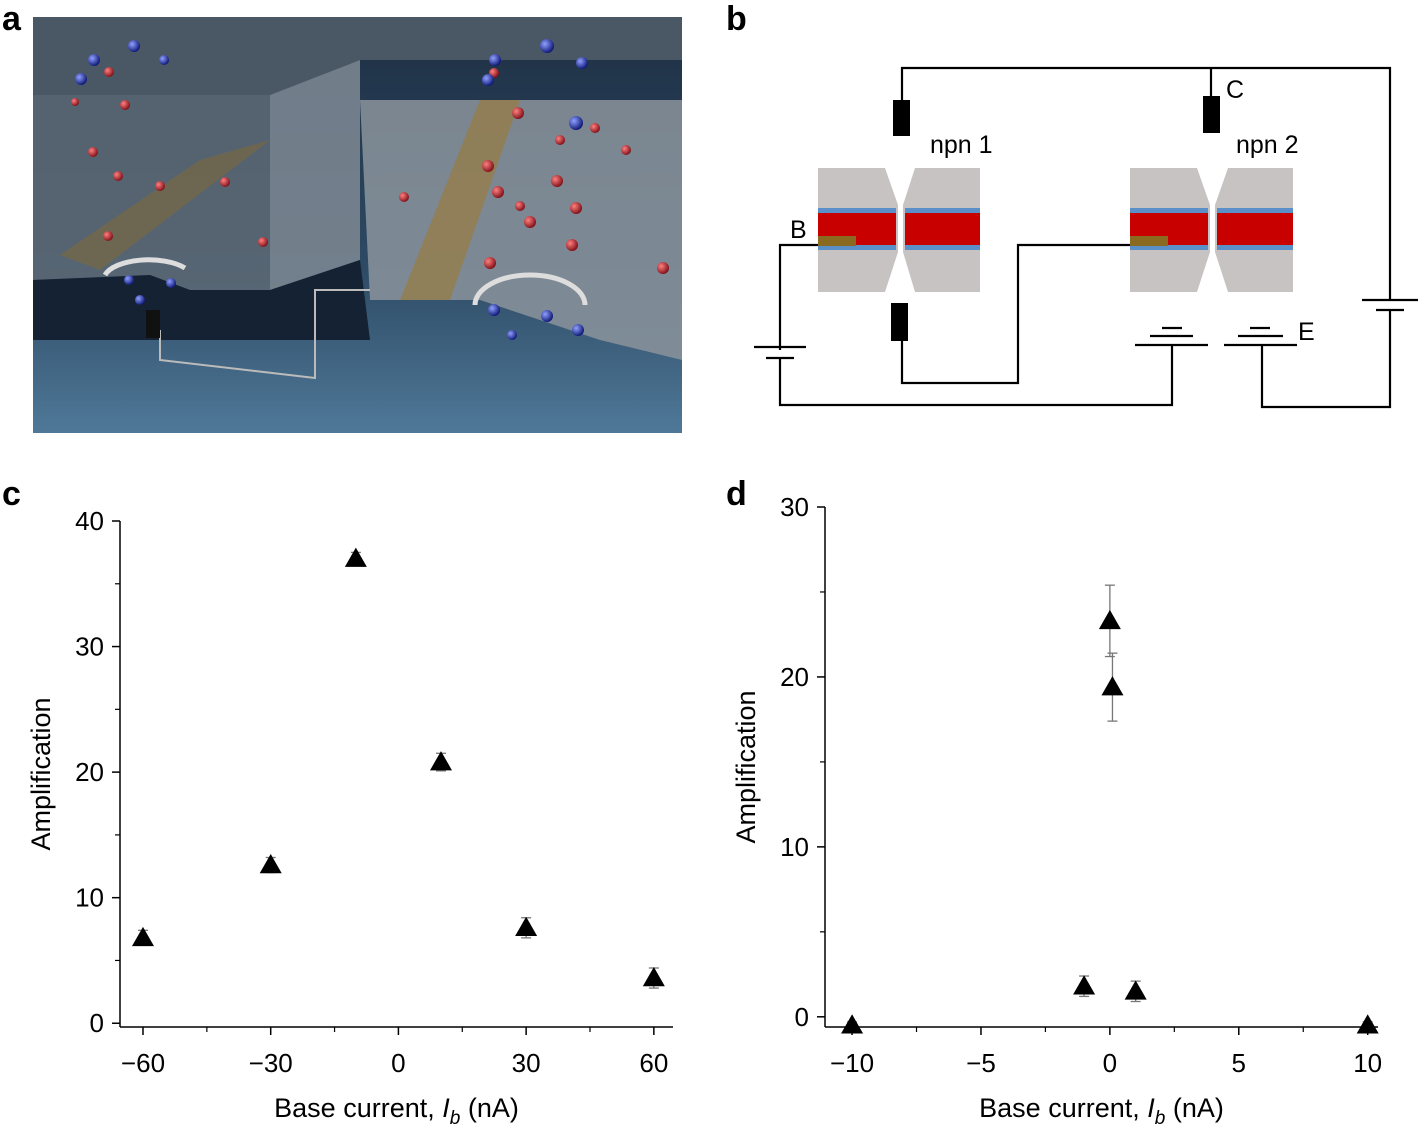 The height and width of the screenshot is (1125, 1418). Describe the element at coordinates (1306, 332) in the screenshot. I see `diagram-label: E` at that location.